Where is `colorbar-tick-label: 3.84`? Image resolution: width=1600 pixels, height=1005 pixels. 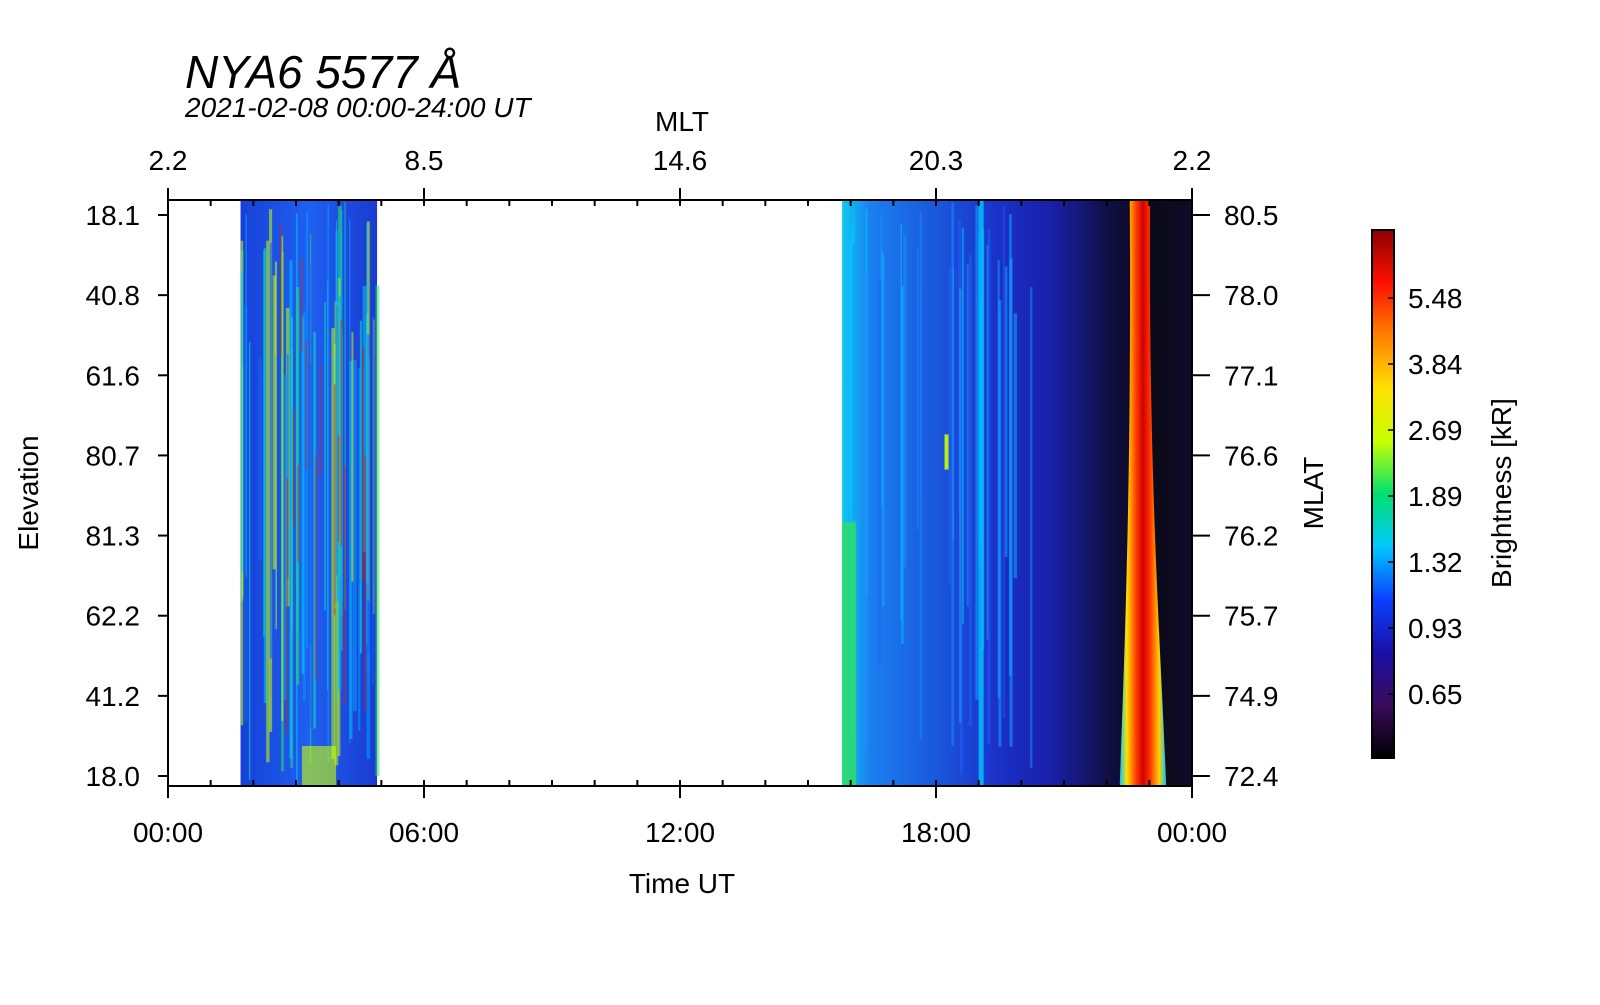
colorbar-tick-label: 3.84 is located at coordinates (1435, 364).